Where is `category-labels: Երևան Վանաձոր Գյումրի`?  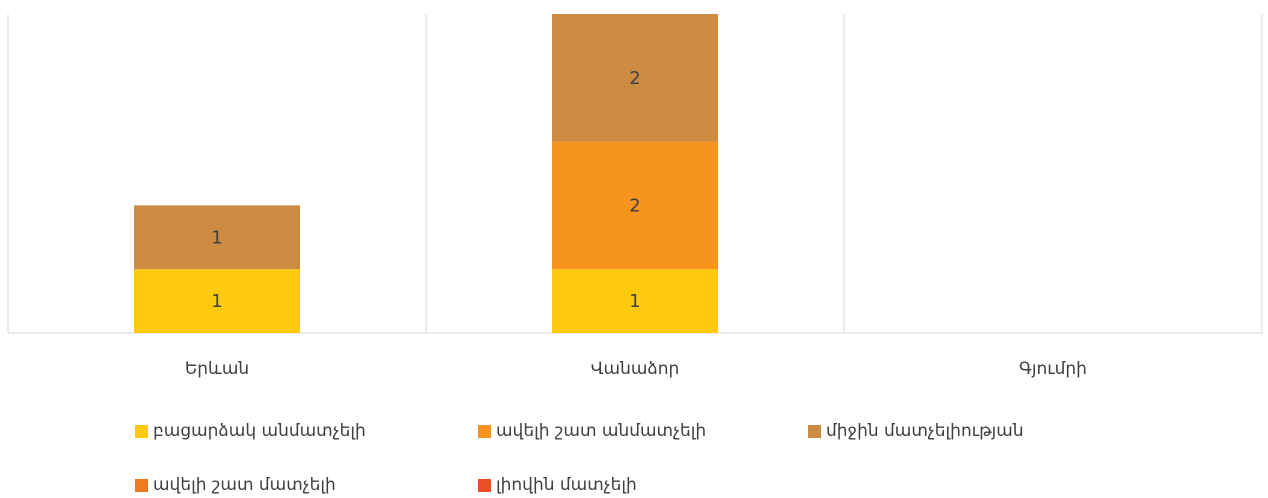 category-labels: Երևան Վանաձոր Գյումրի is located at coordinates (636, 369).